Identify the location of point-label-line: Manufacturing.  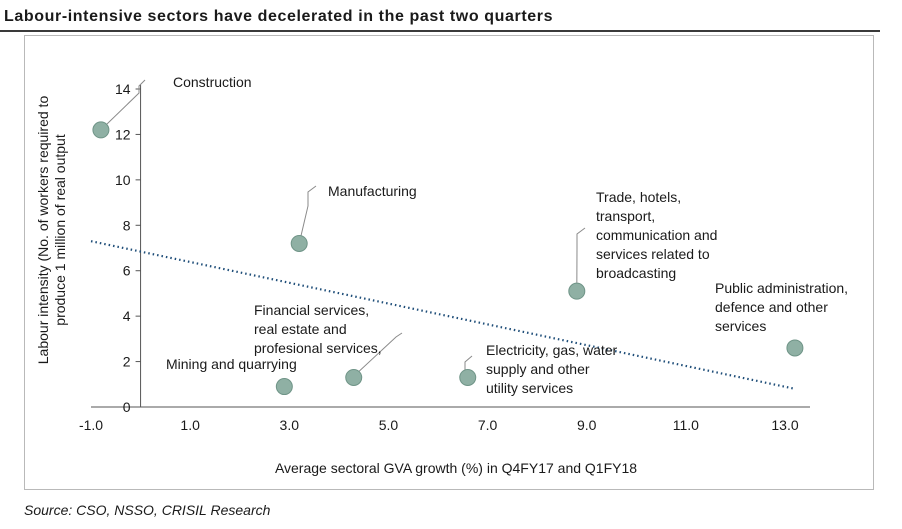
(372, 191).